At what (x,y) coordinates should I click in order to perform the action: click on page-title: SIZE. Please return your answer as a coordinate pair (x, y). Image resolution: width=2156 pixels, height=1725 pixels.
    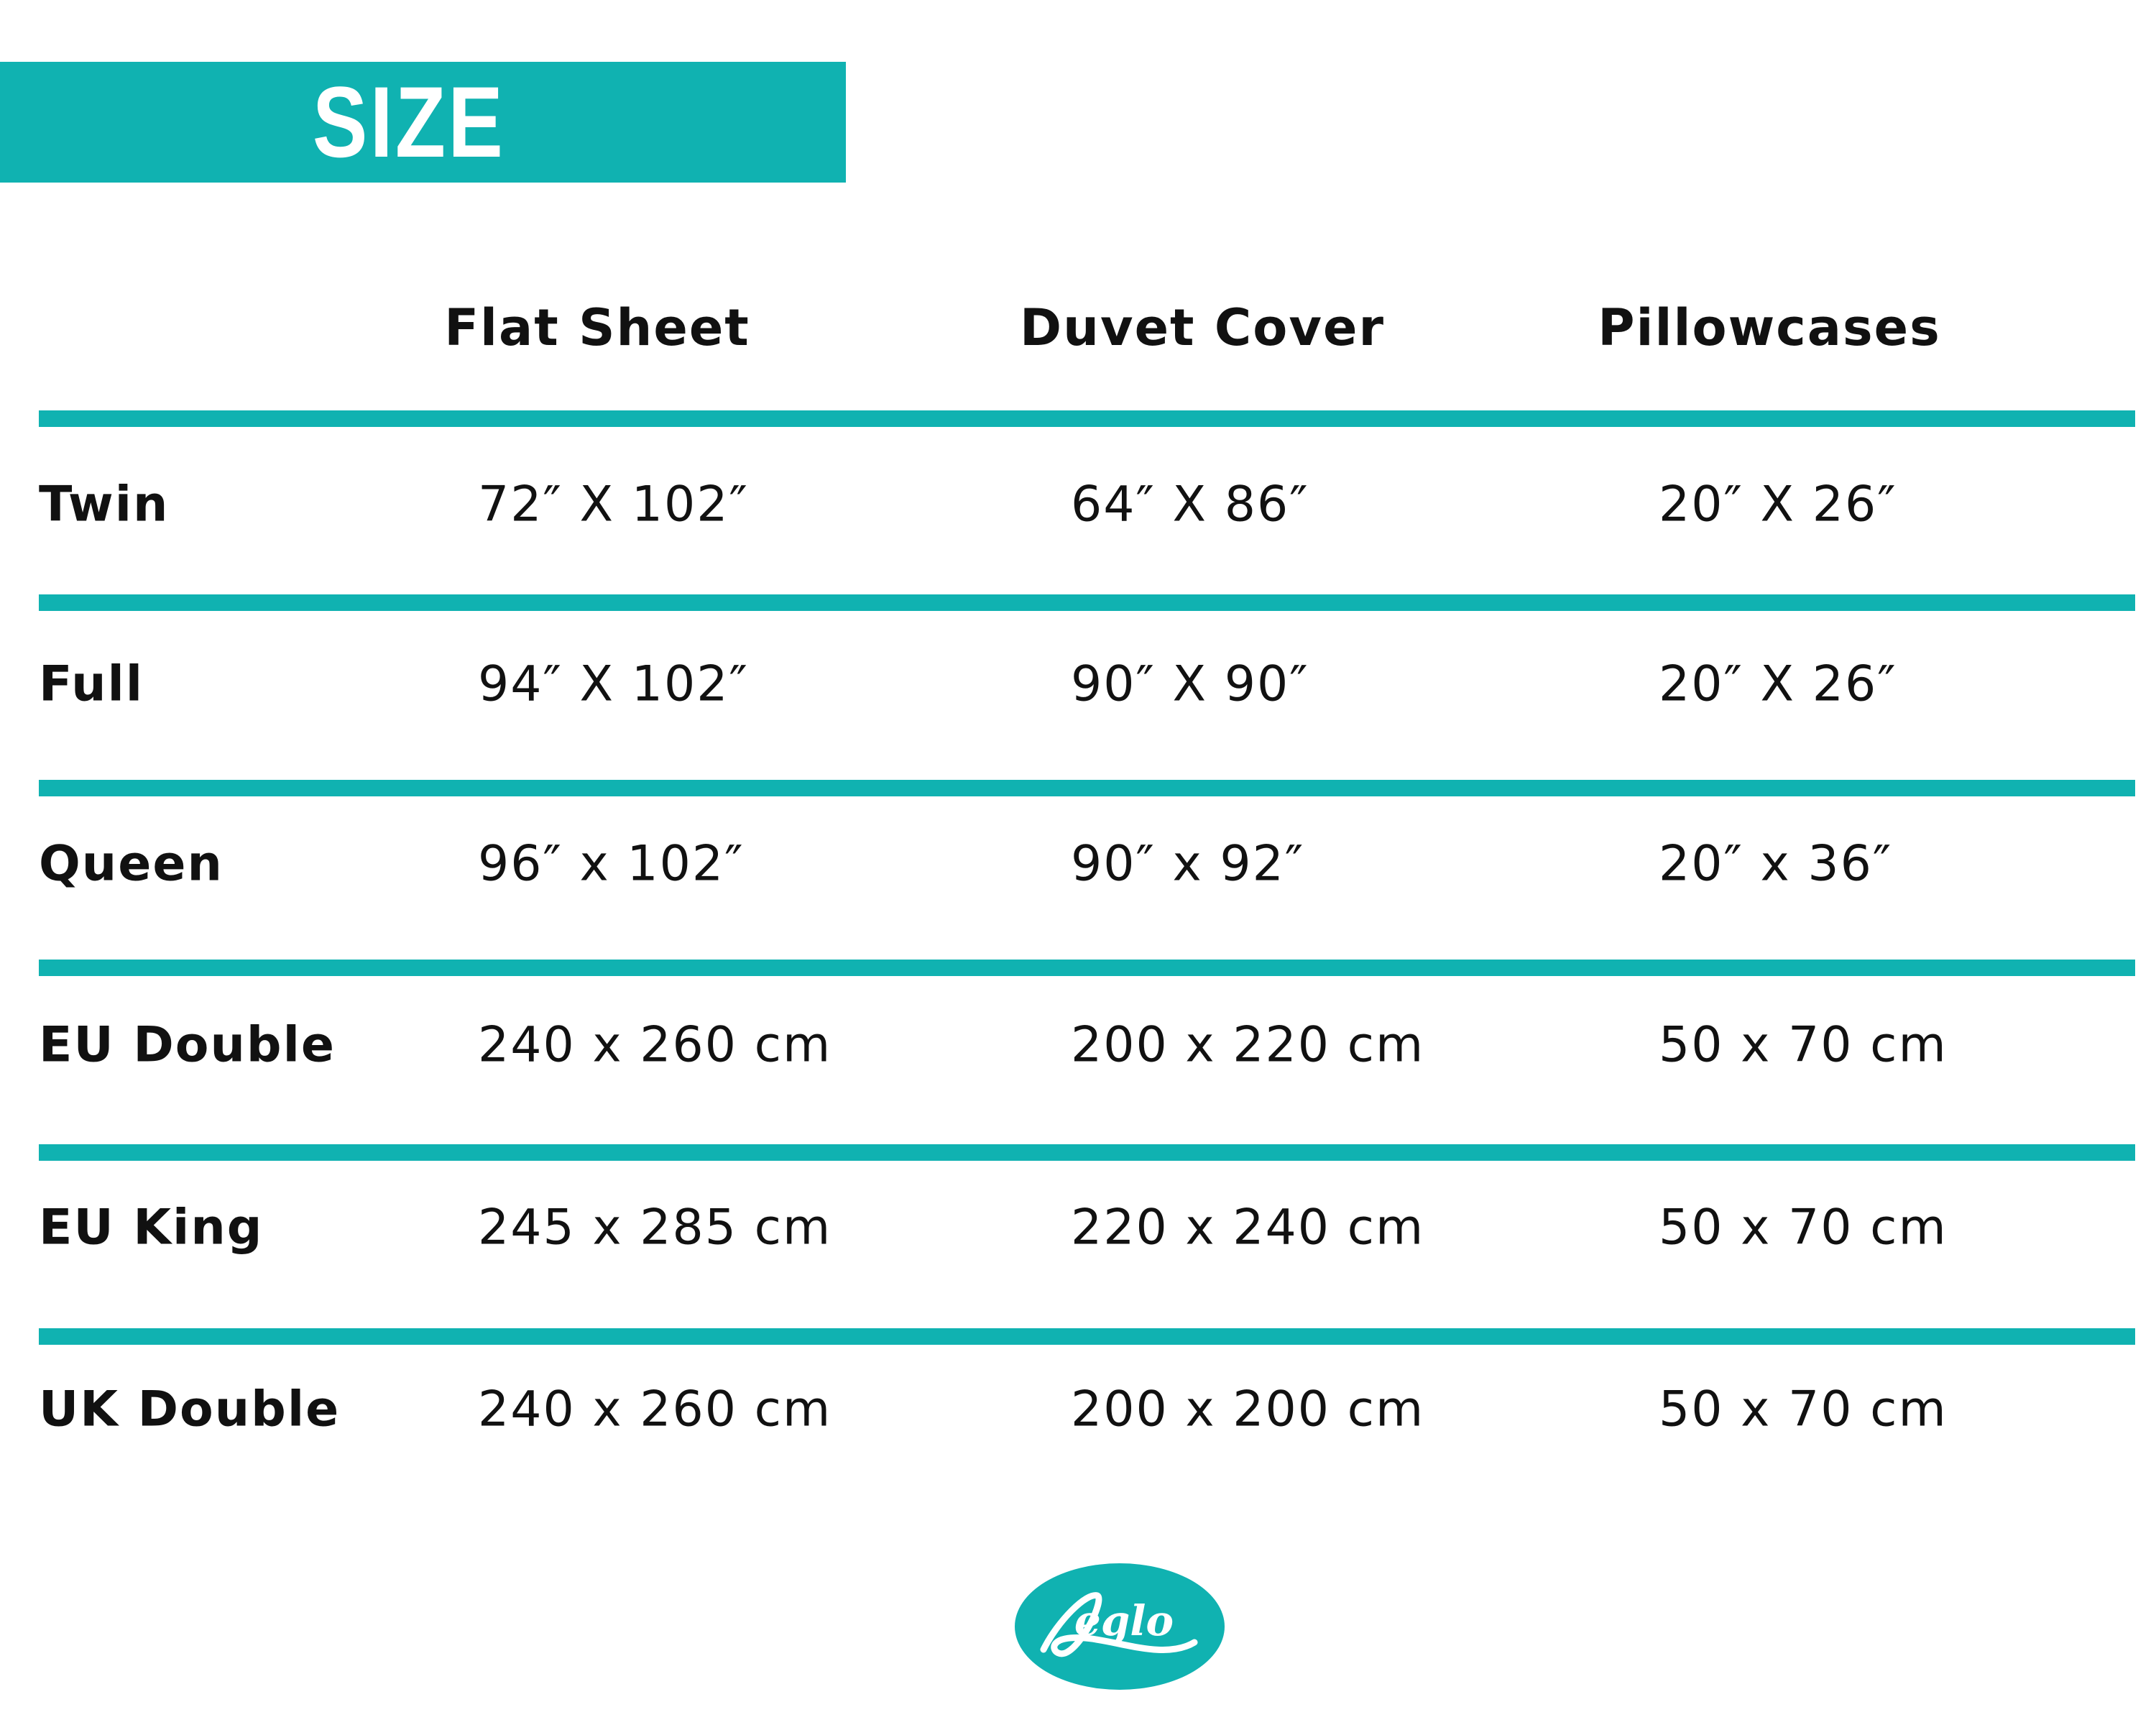
    Looking at the image, I should click on (409, 121).